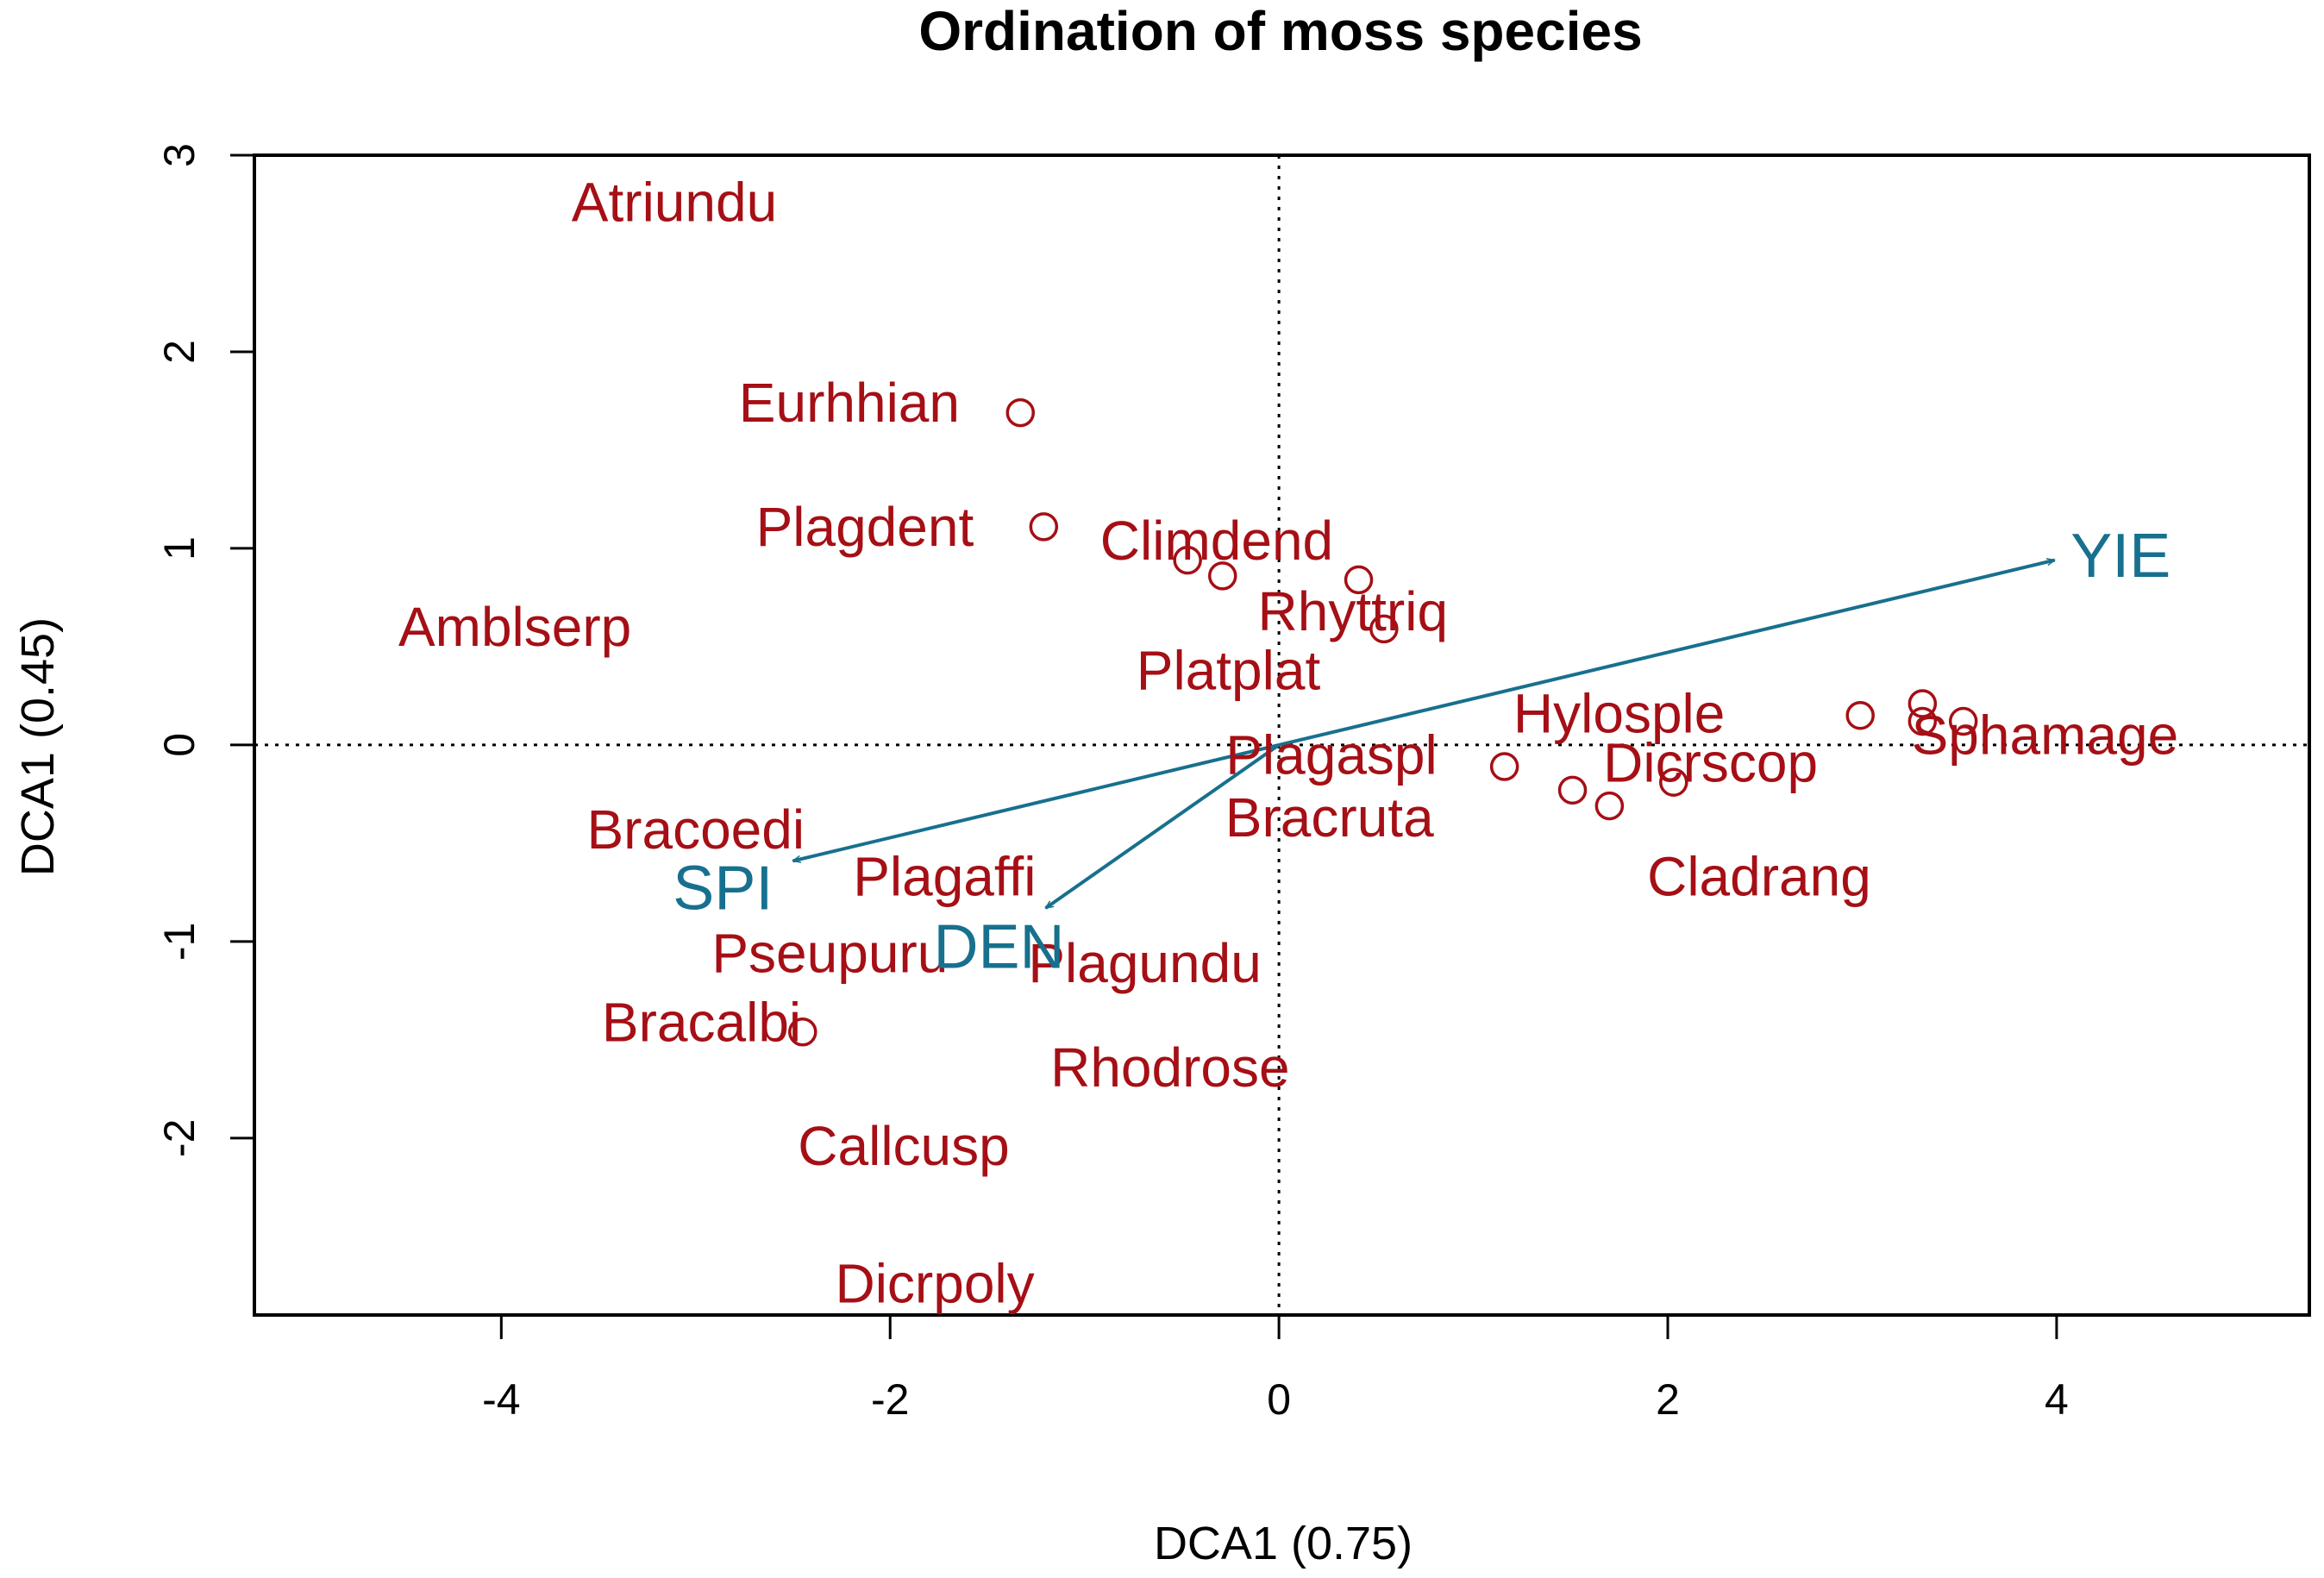  I want to click on y-tick-label: -2, so click(179, 1138).